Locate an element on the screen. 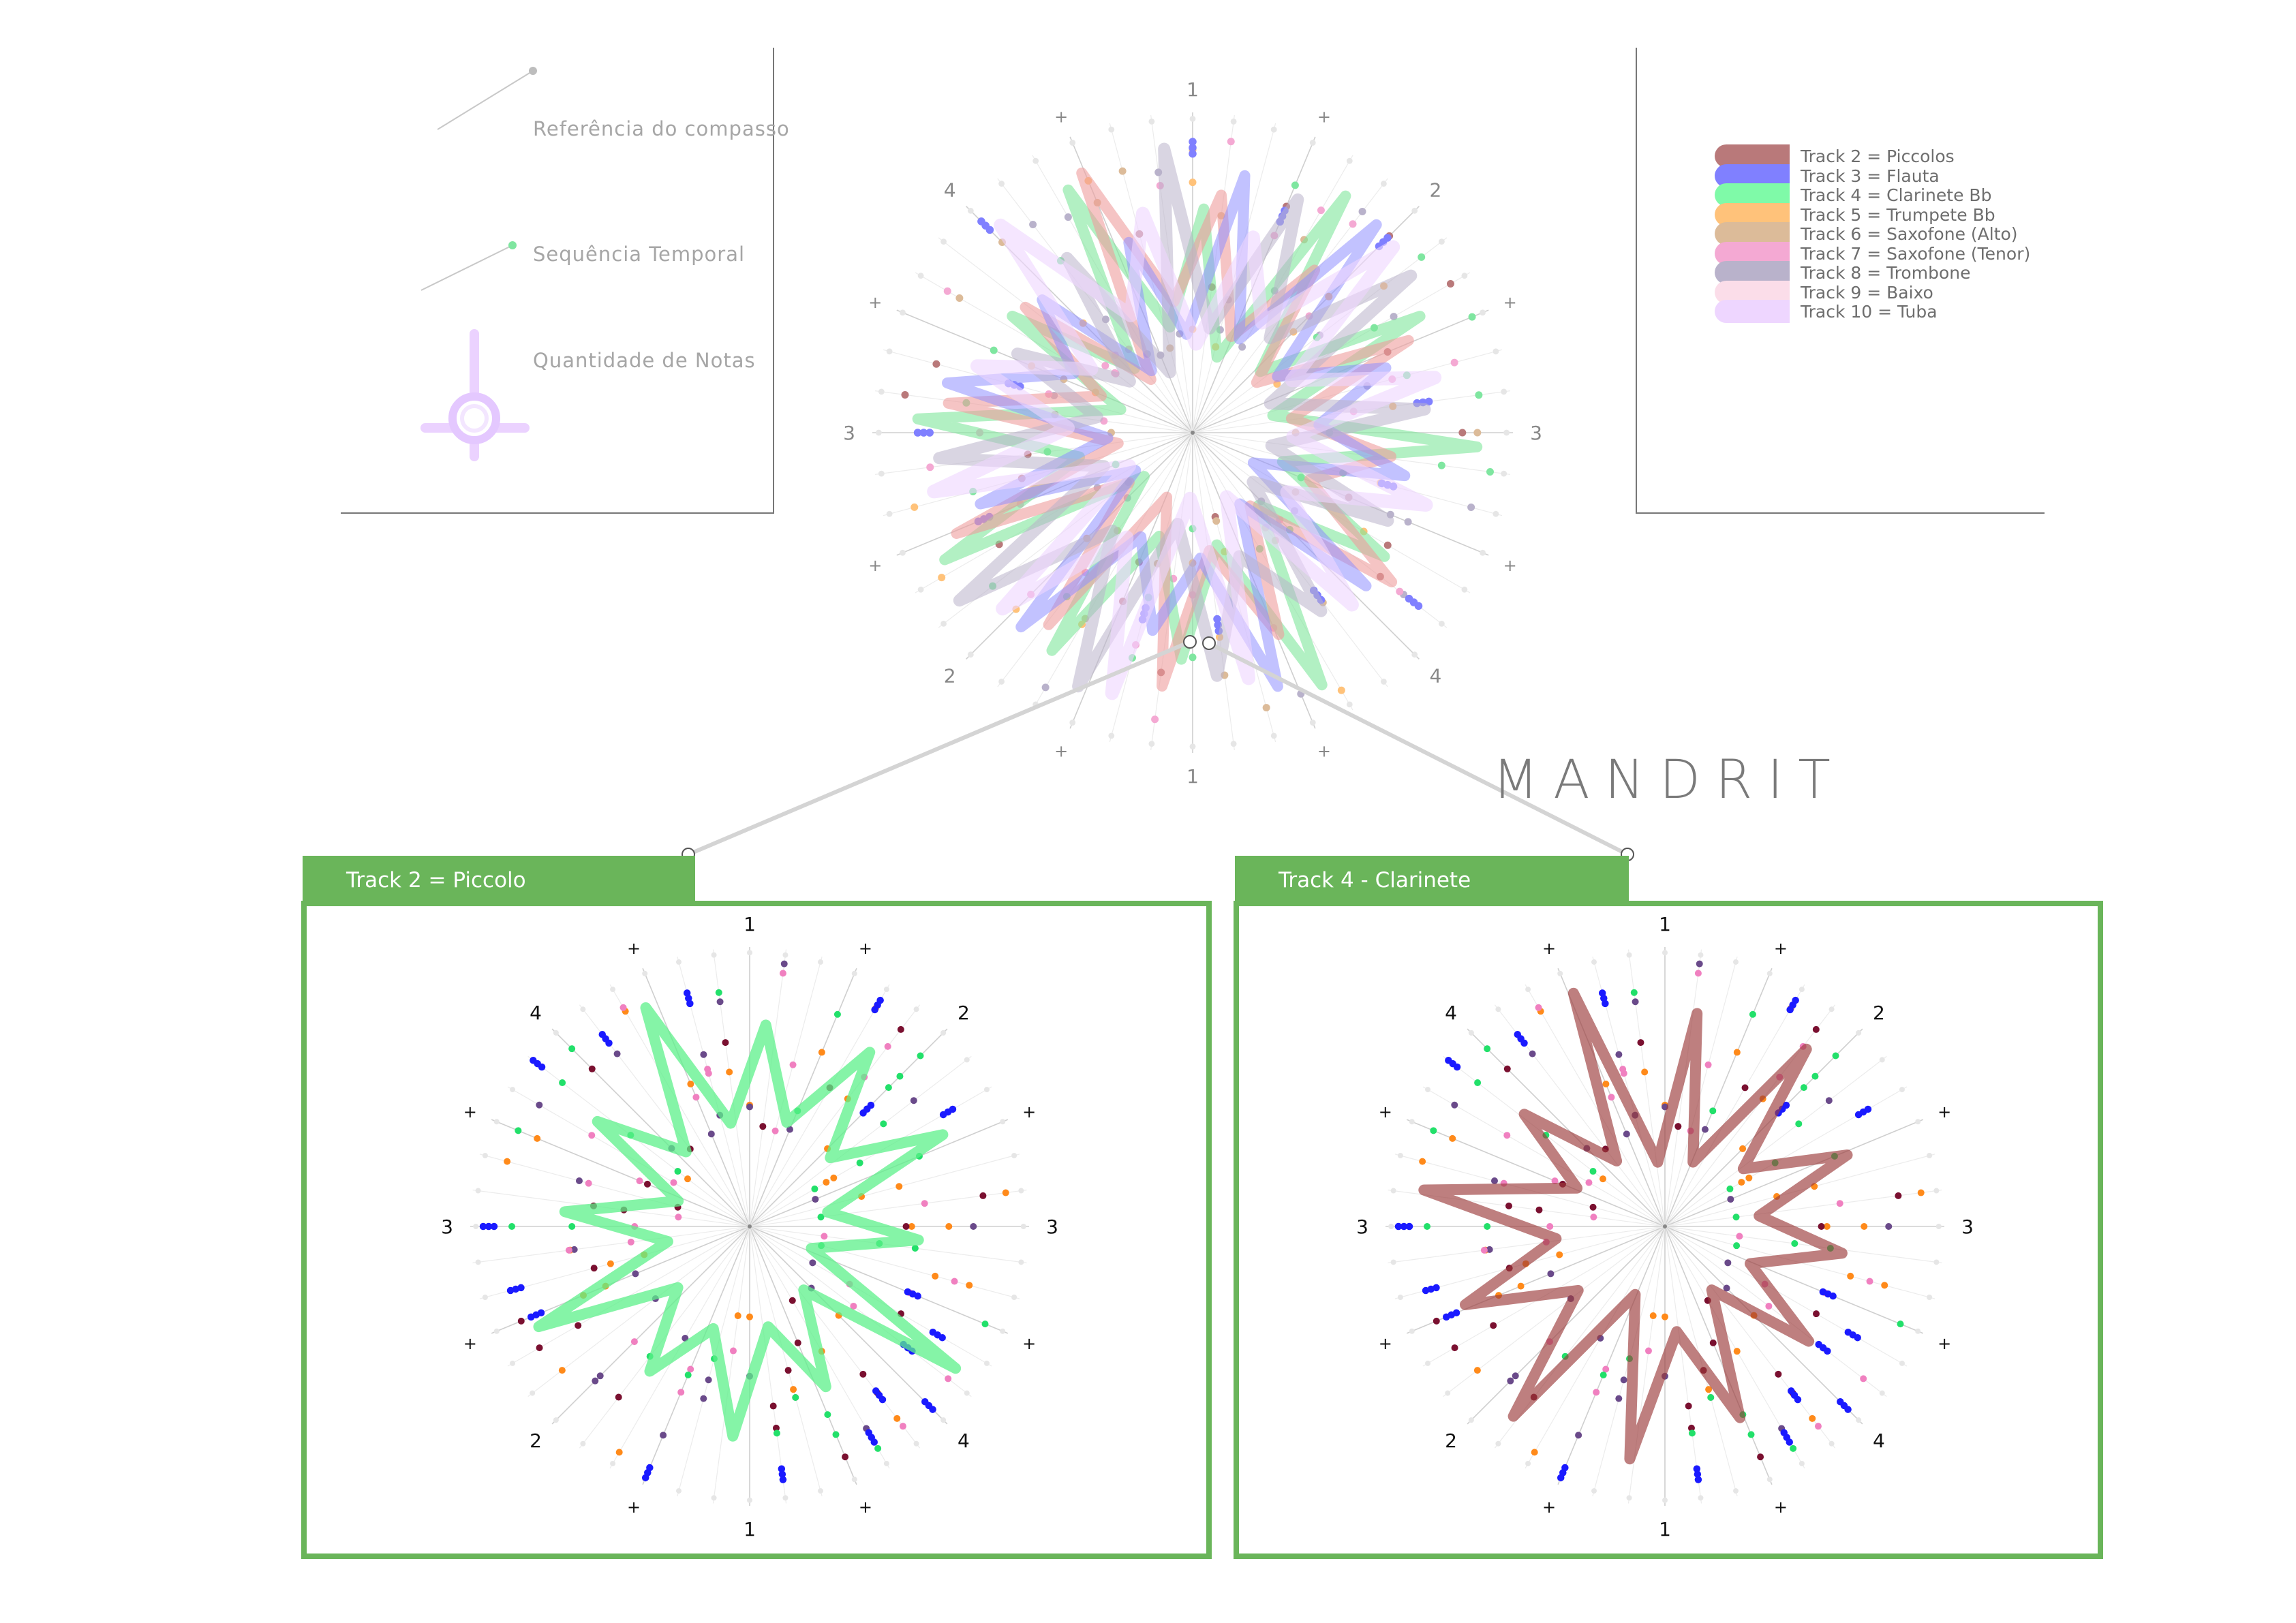 This screenshot has width=2296, height=1623. tab-track-4-clarinete: Track 4 - Clarinete is located at coordinates (1432, 880).